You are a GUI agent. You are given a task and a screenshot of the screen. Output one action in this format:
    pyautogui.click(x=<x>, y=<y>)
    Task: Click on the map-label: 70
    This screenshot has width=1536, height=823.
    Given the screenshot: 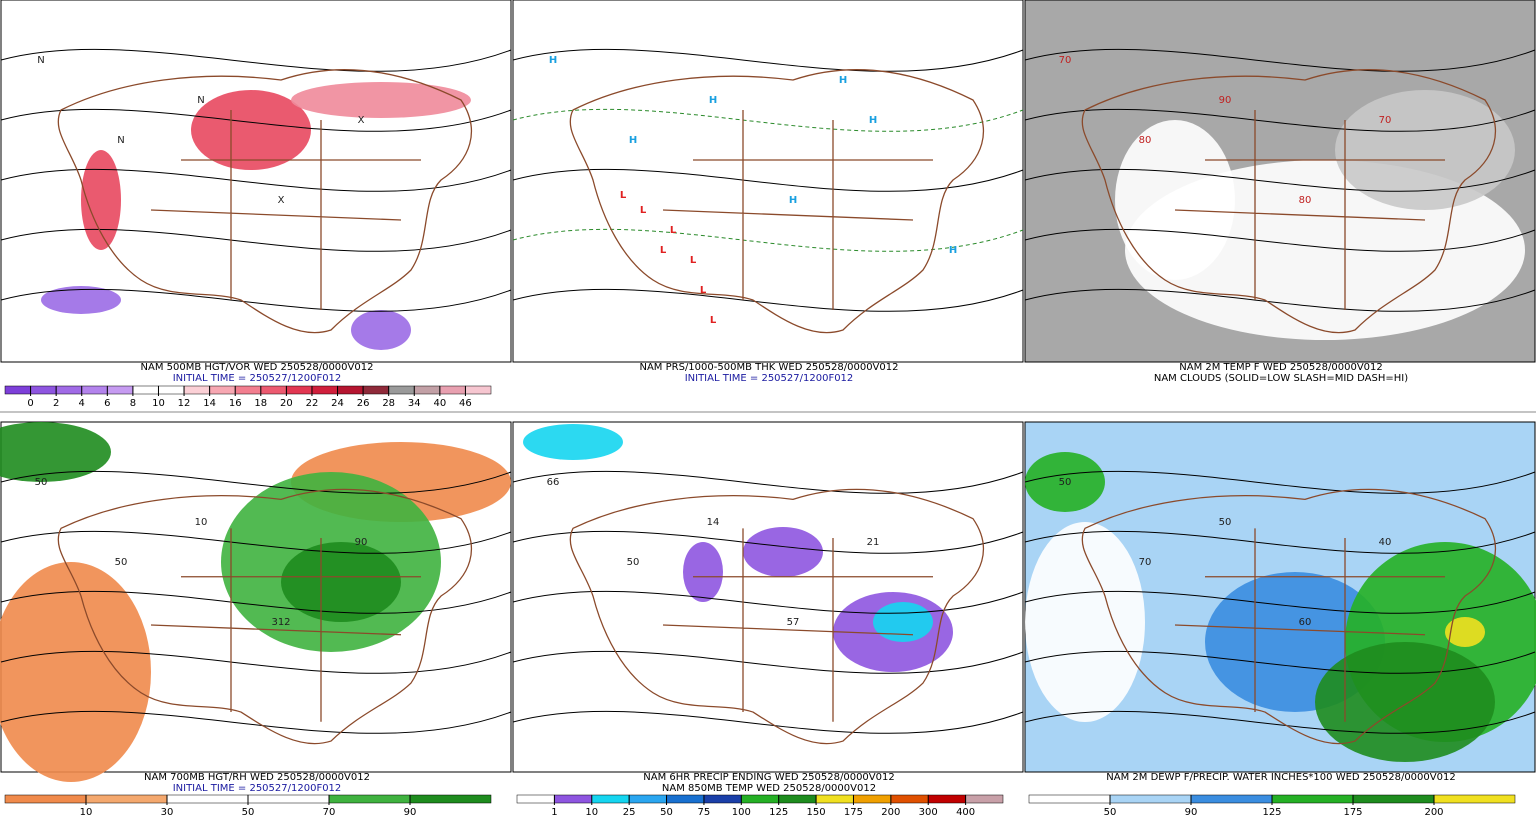 What is the action you would take?
    pyautogui.click(x=1385, y=120)
    